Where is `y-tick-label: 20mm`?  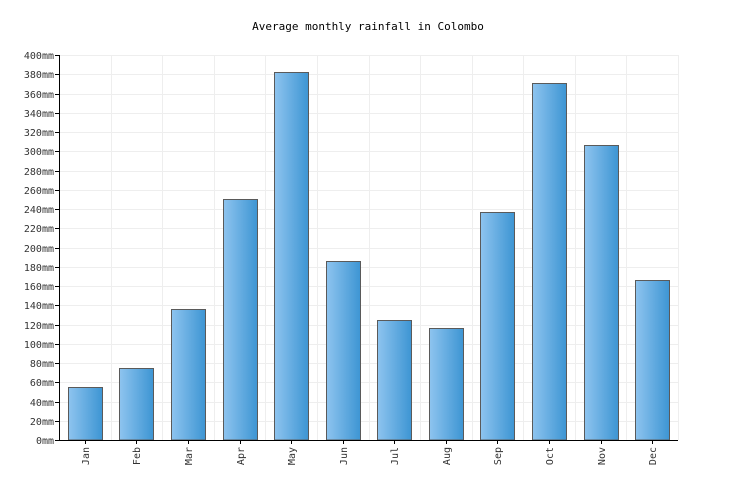 y-tick-label: 20mm is located at coordinates (42, 422).